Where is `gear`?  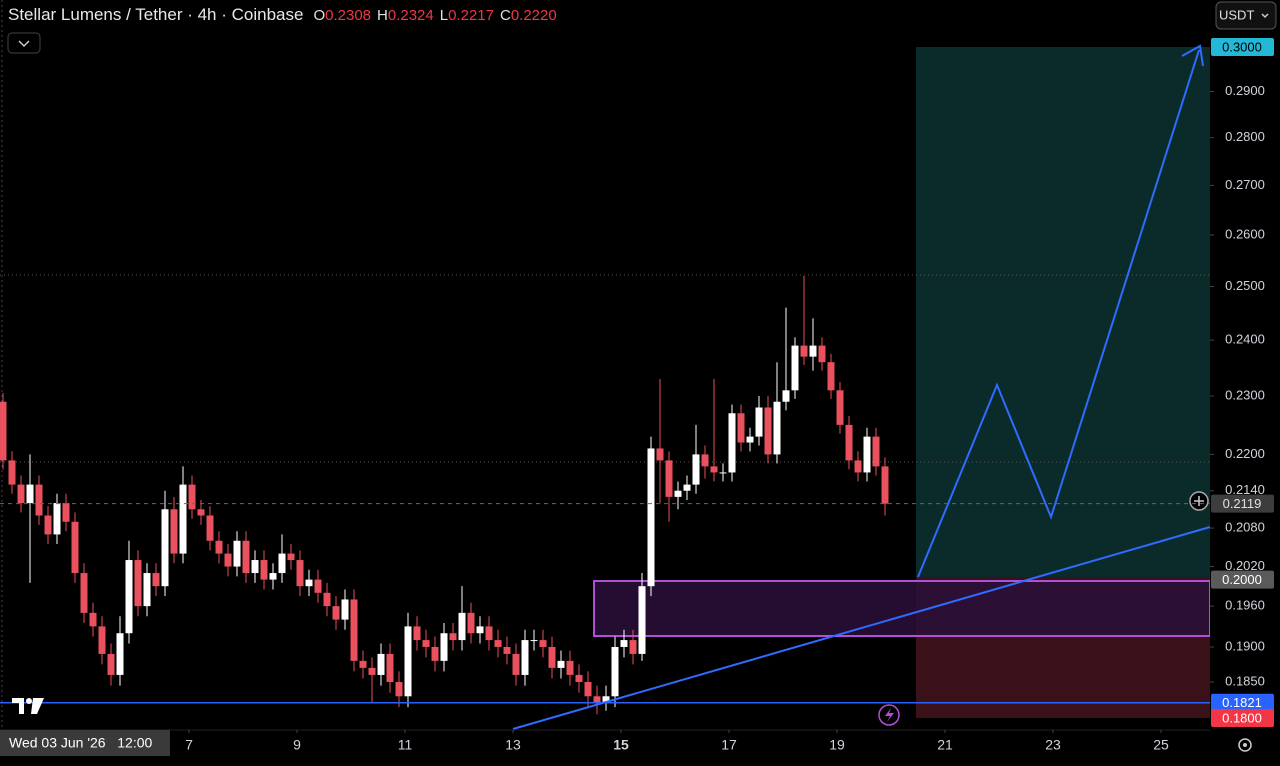
gear is located at coordinates (1245, 745).